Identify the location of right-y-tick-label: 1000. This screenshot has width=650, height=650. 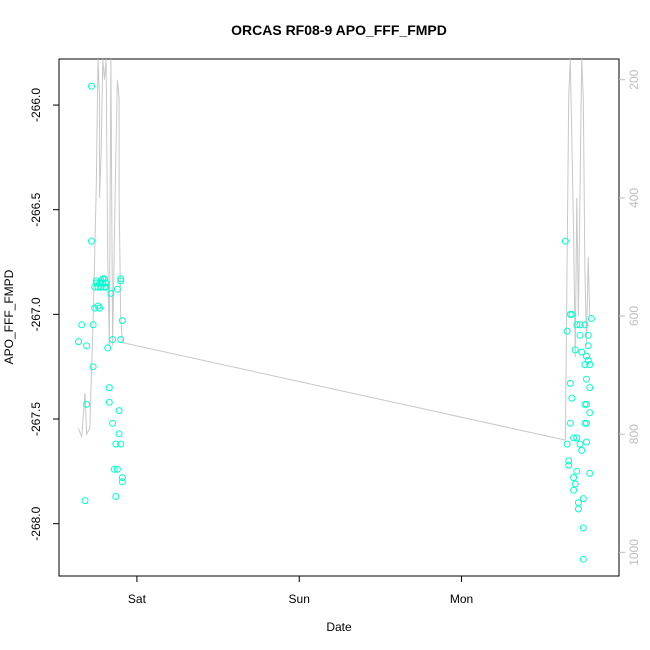
(634, 552).